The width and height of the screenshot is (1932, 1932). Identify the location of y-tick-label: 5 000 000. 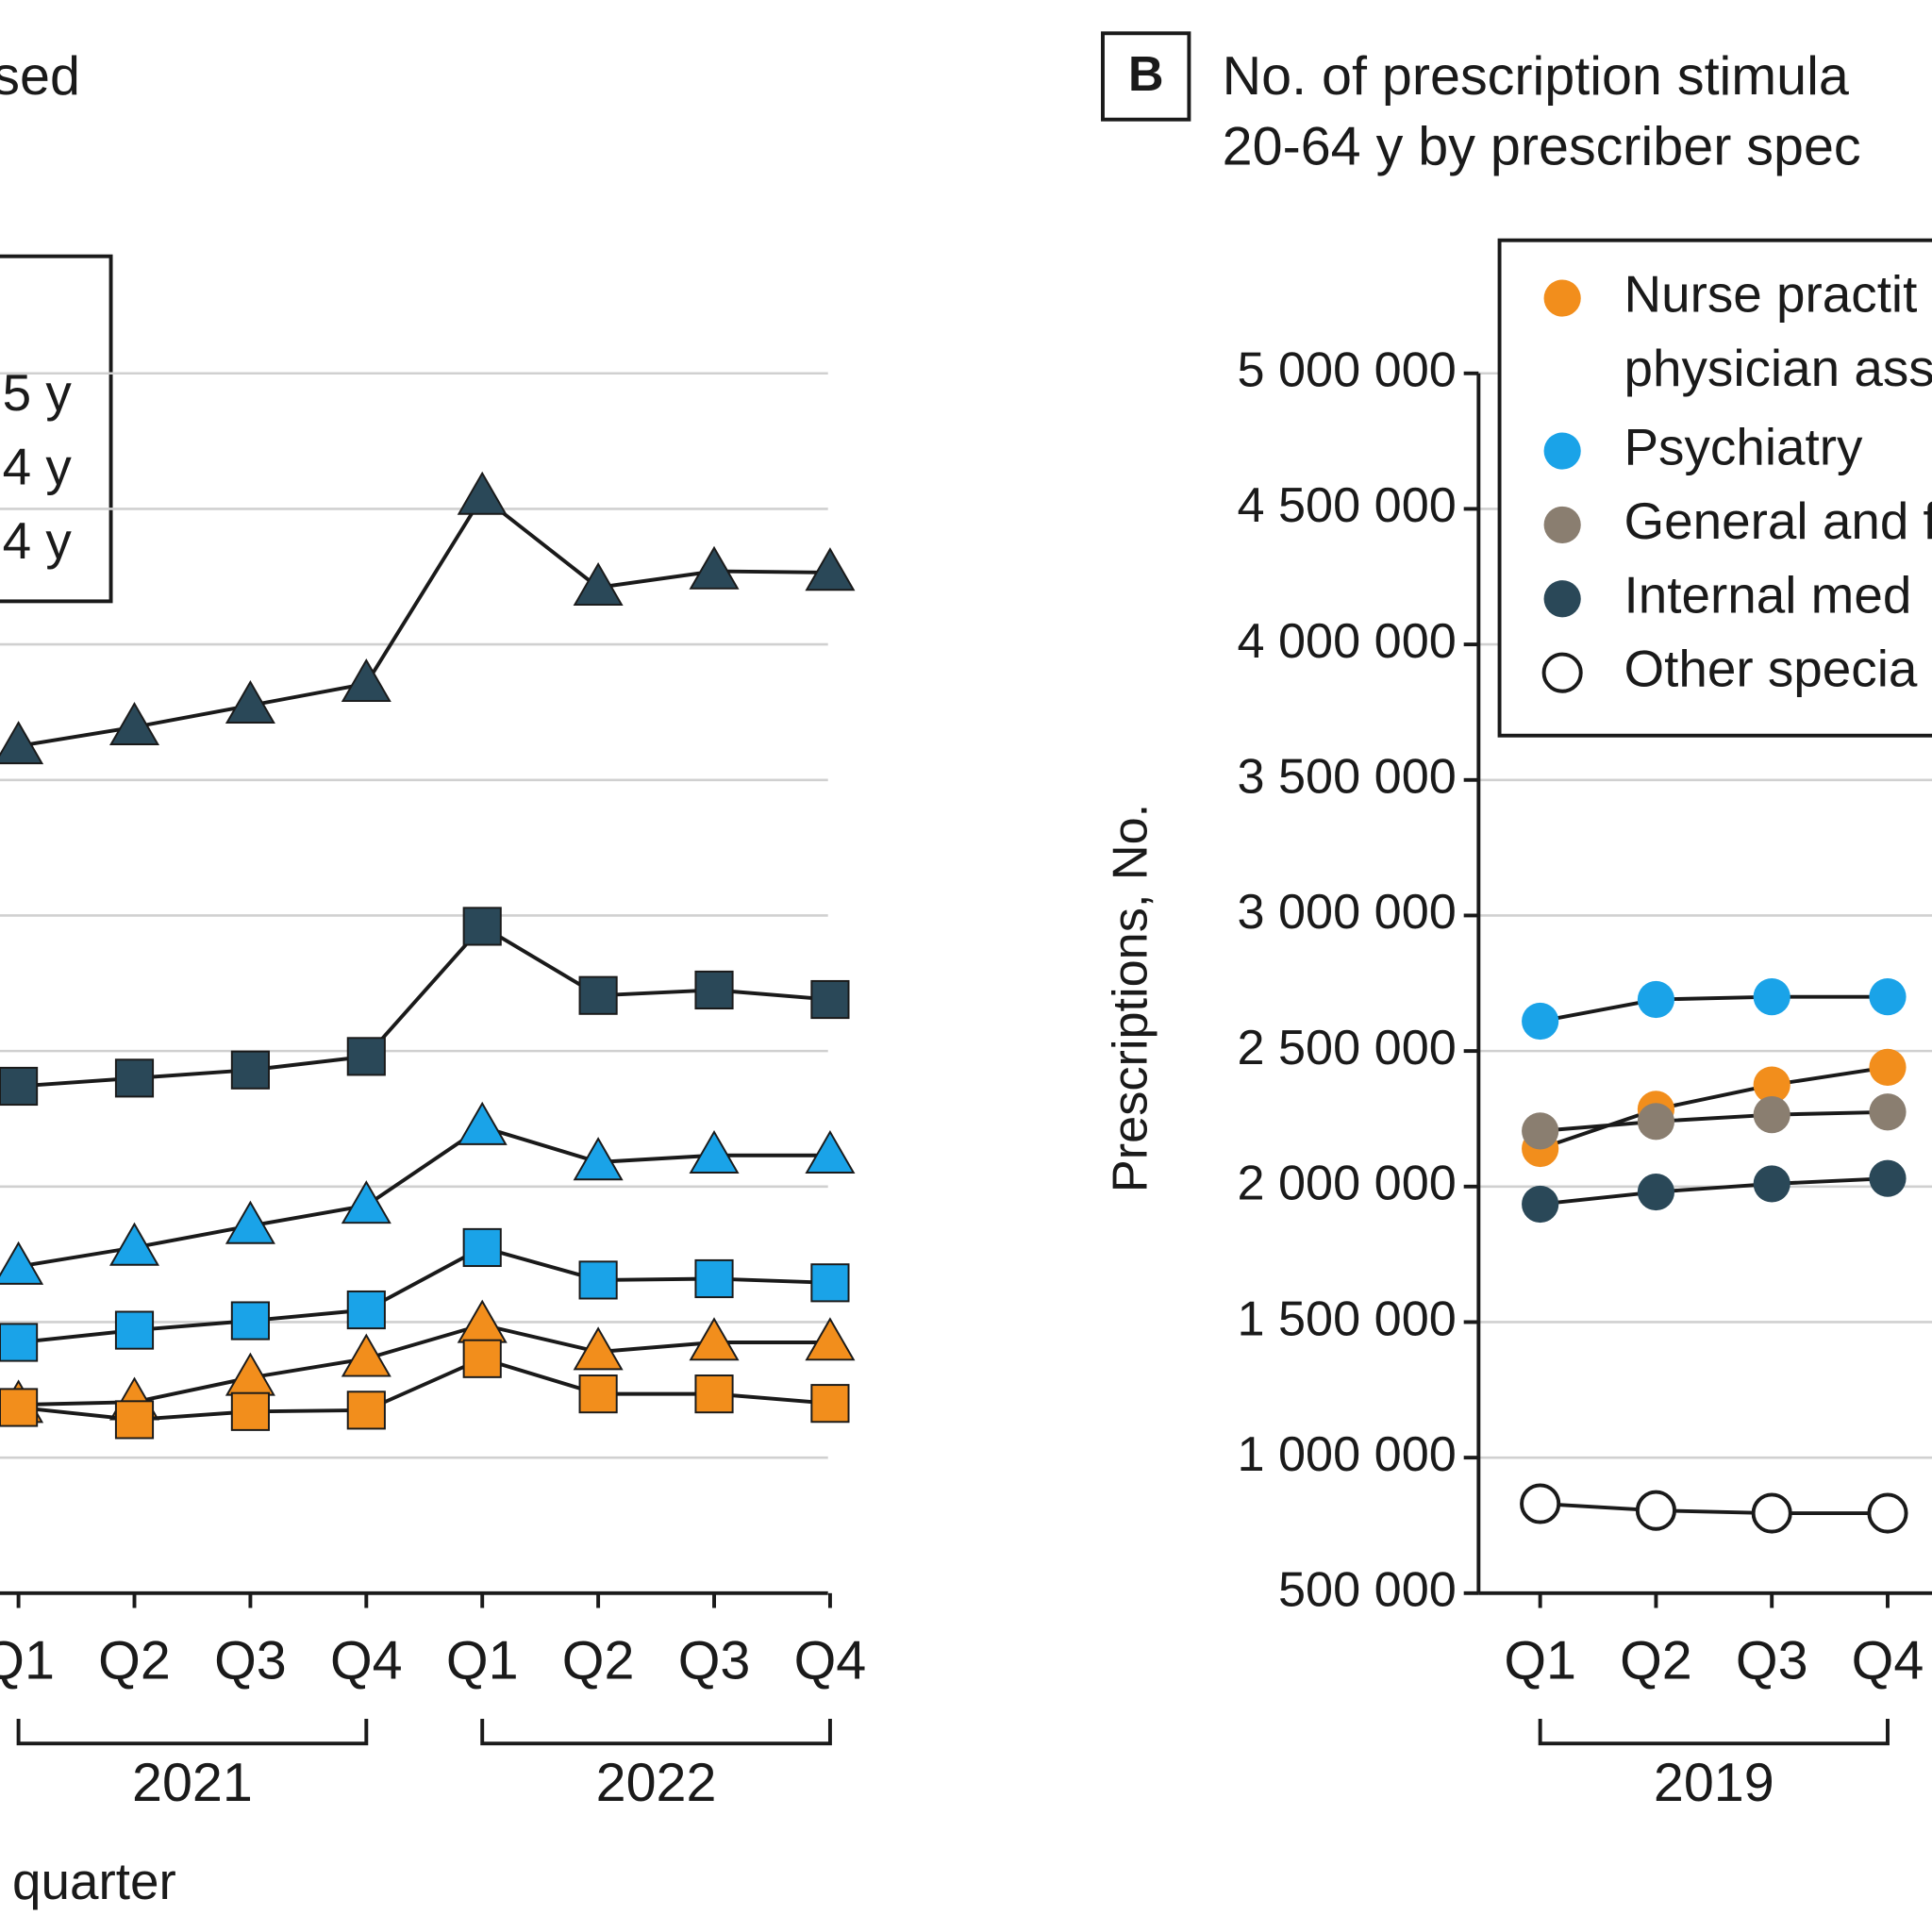
(1346, 371).